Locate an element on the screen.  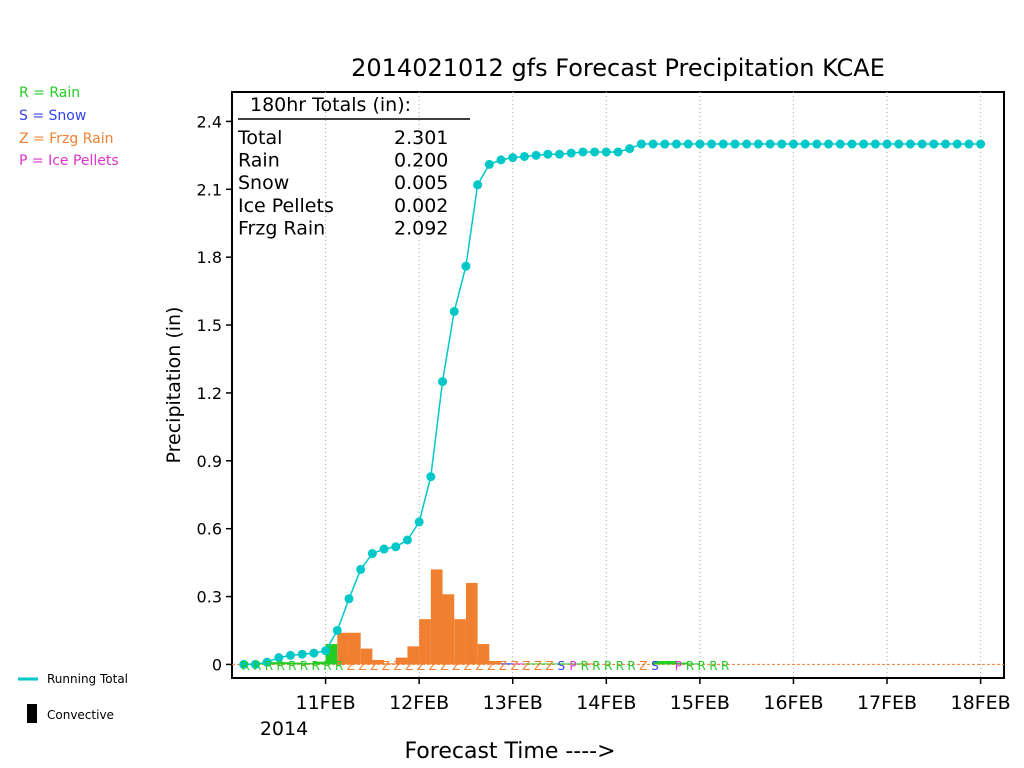
x-tick-label: 16FEB is located at coordinates (793, 703).